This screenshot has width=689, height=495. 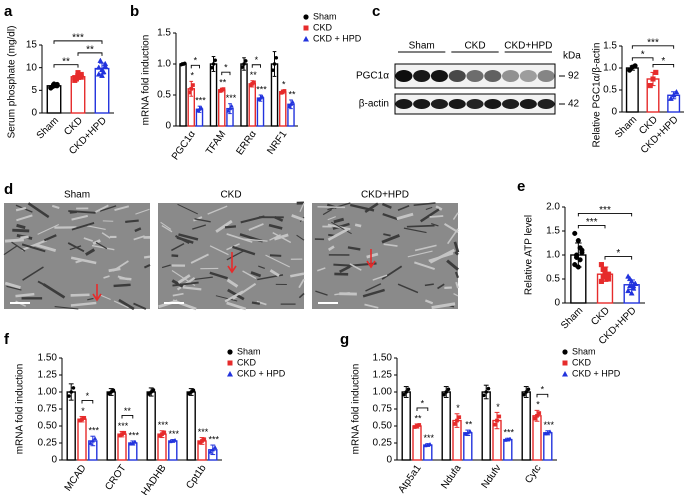 I want to click on y-axis-label: mRNA fold induction, so click(x=356, y=409).